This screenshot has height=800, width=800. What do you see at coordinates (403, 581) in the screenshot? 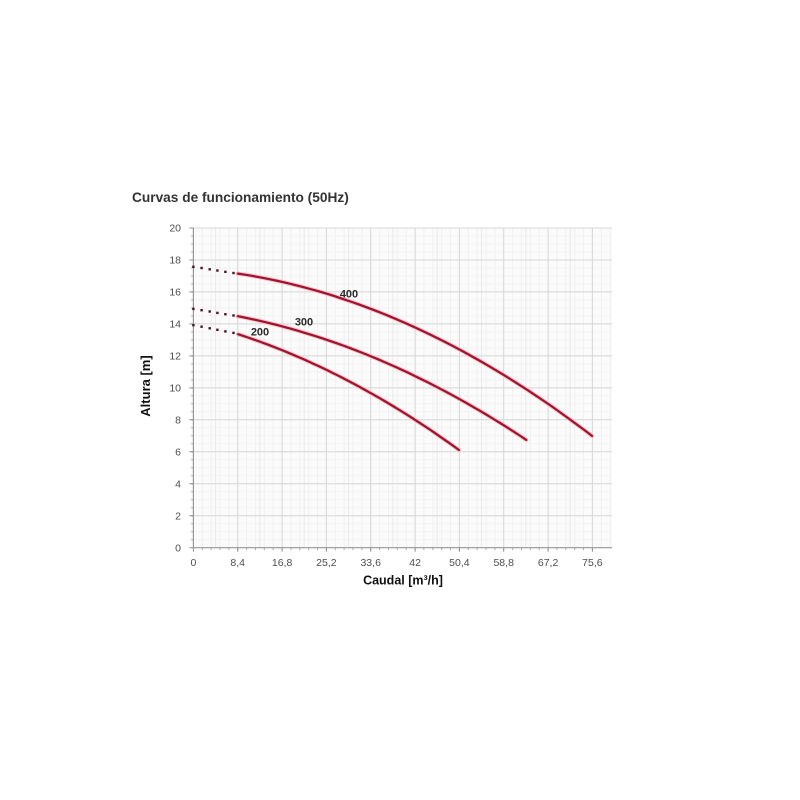
I see `svg-text: Caudal [m³/h]` at bounding box center [403, 581].